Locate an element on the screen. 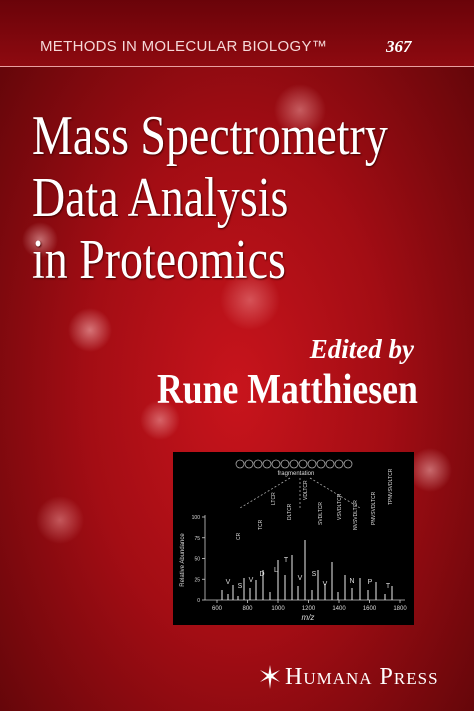 This screenshot has height=711, width=474. peak-label: SVDLTCR is located at coordinates (321, 513).